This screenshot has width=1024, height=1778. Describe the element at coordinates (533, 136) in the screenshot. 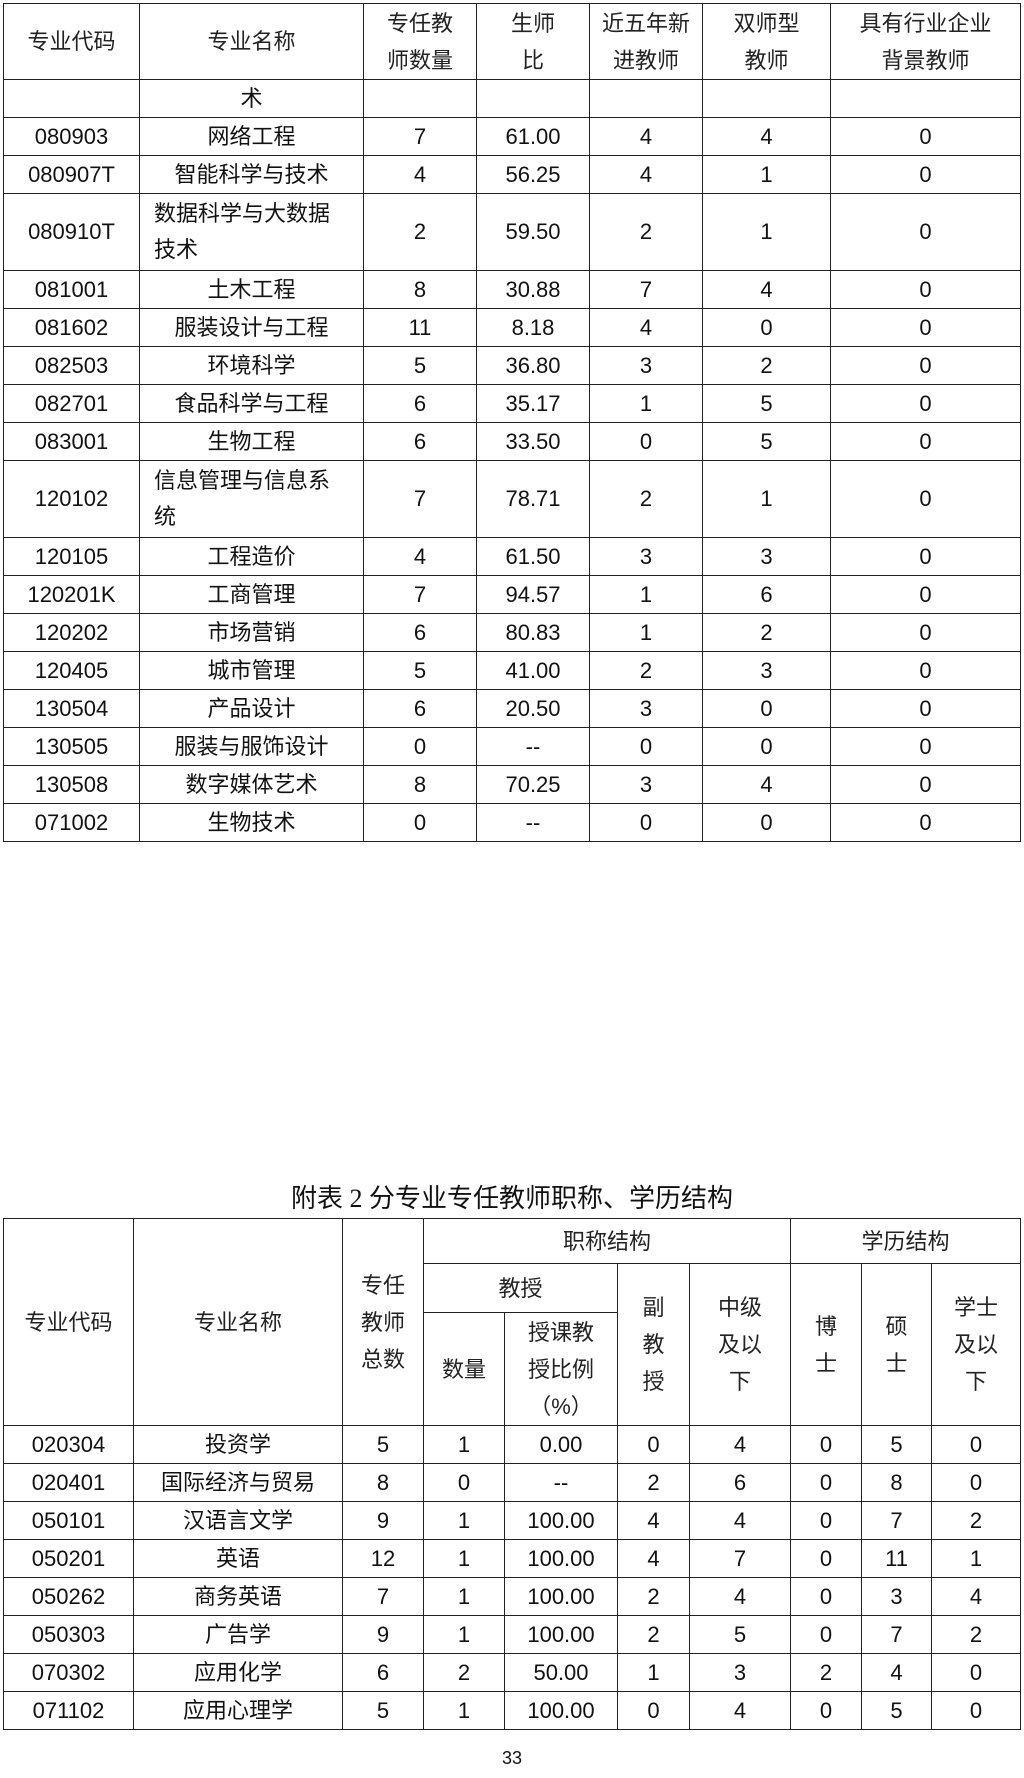

I see `table-cell: 61.00` at that location.